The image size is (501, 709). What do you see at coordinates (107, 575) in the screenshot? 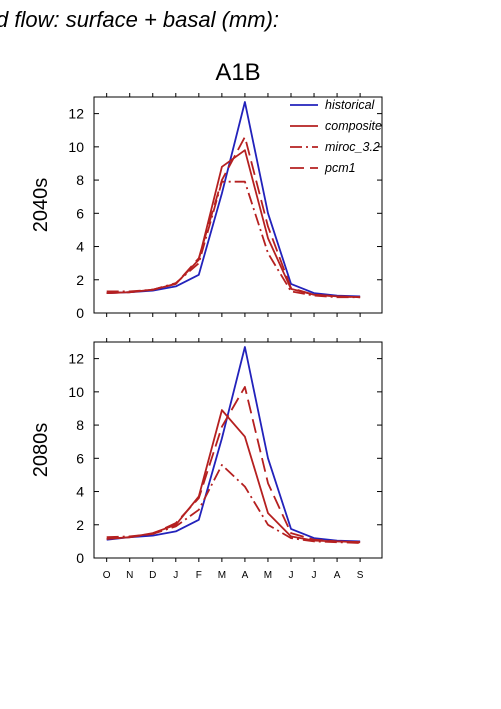
I see `x-tick-label: O` at bounding box center [107, 575].